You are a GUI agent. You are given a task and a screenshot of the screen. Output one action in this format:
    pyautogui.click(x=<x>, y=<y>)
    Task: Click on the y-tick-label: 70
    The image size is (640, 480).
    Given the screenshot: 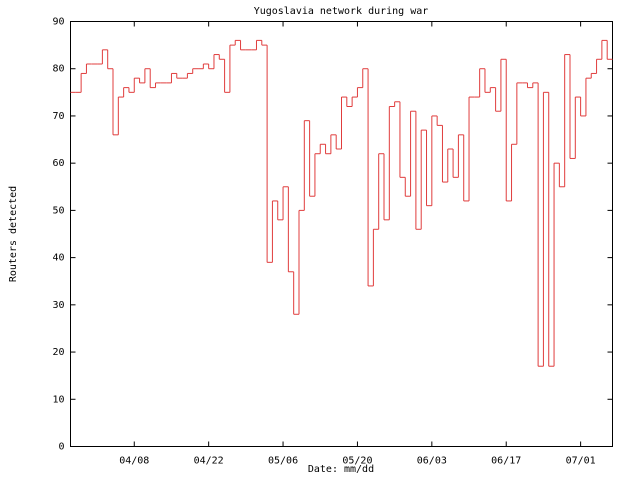 What is the action you would take?
    pyautogui.click(x=58, y=116)
    